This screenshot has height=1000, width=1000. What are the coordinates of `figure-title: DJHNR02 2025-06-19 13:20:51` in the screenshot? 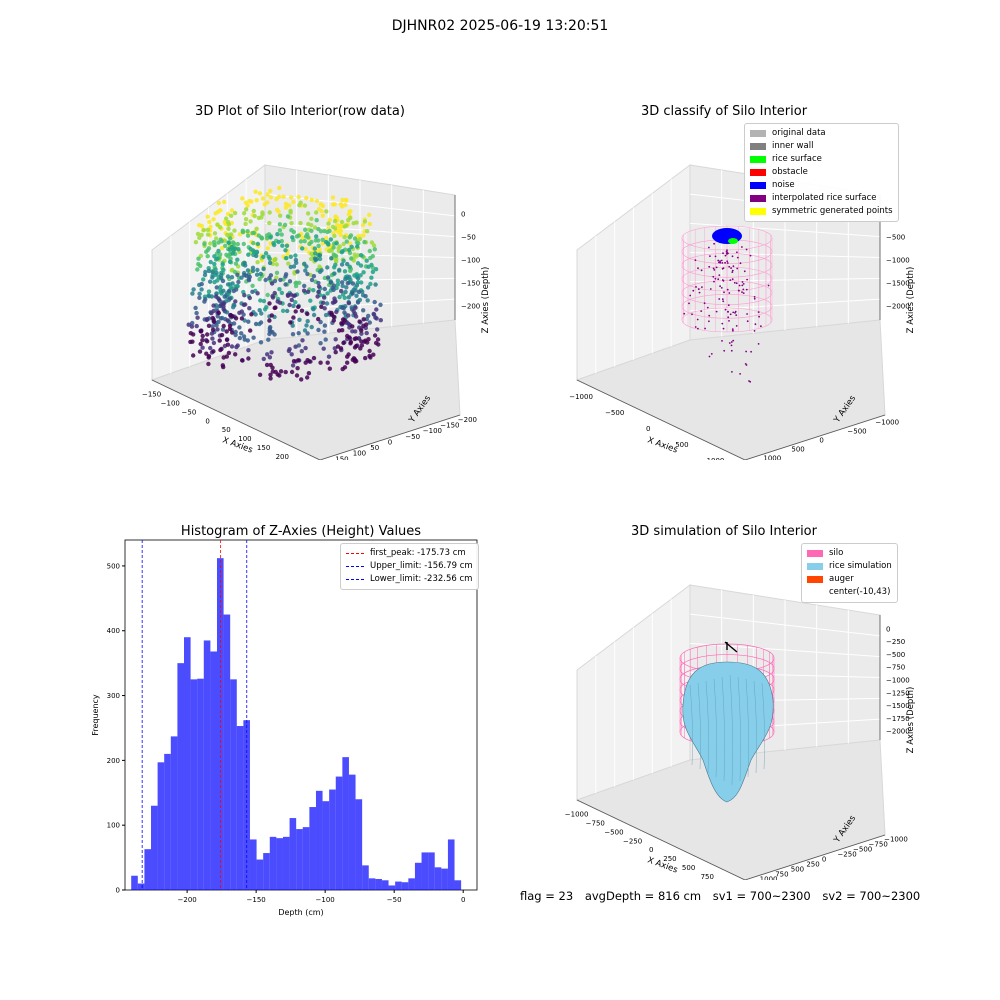 It's located at (500, 26).